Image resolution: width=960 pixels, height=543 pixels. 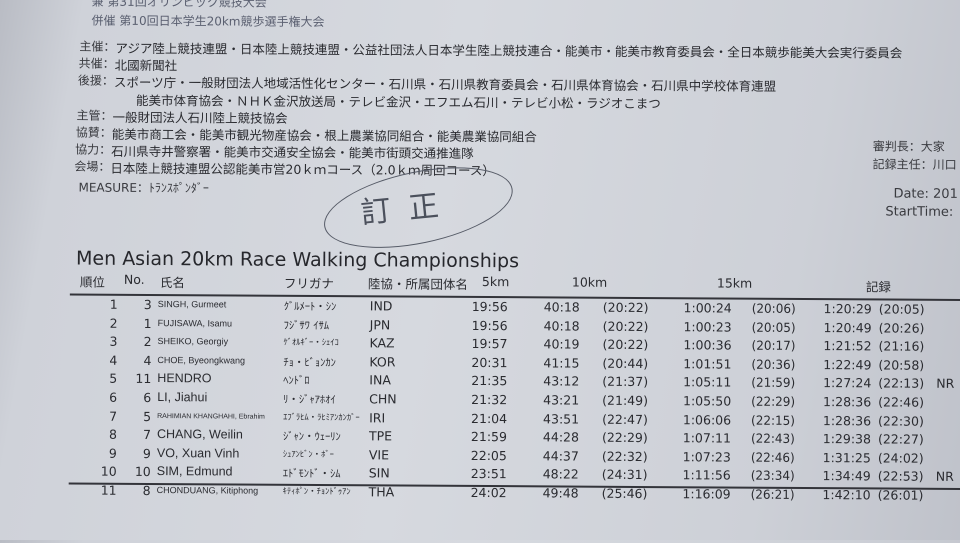 I want to click on cell-s10: (25:46), so click(x=624, y=493).